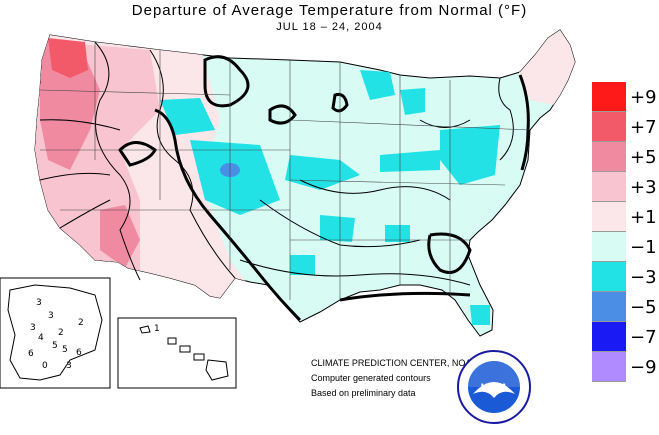 Image resolution: width=659 pixels, height=435 pixels. What do you see at coordinates (609, 127) in the screenshot?
I see `legend-swatch-plus7` at bounding box center [609, 127].